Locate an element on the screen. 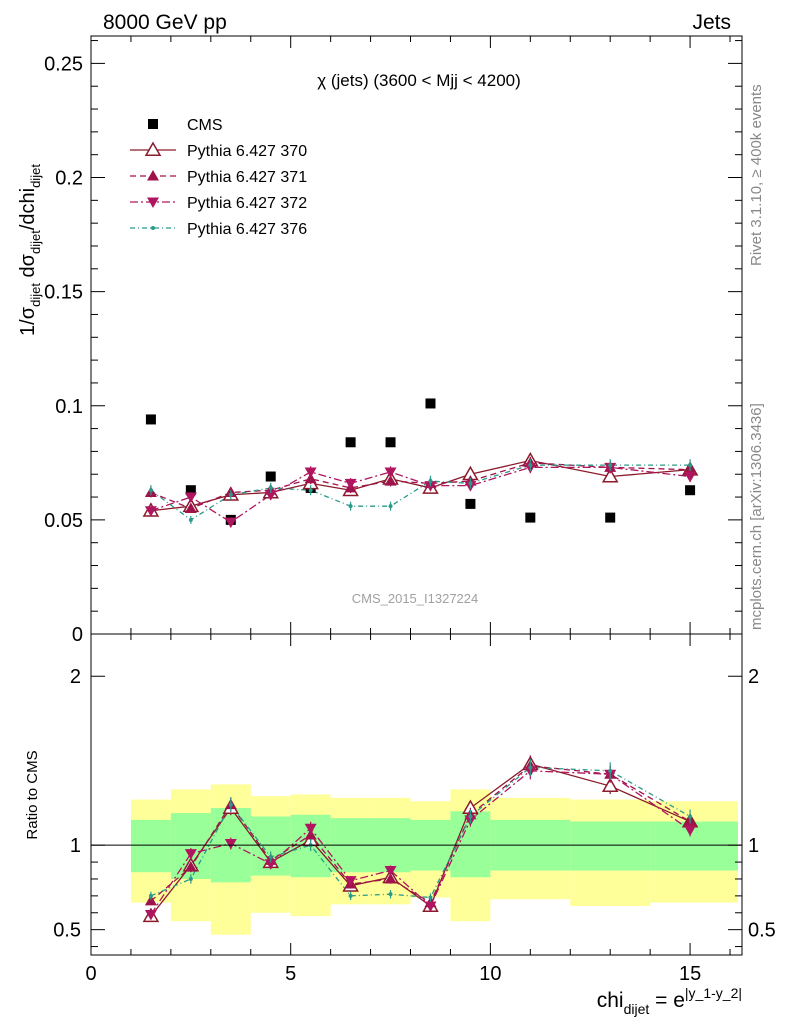 The width and height of the screenshot is (786, 1024). main-title: χ (jets) (3600 < Mjj < 4200) is located at coordinates (419, 80).